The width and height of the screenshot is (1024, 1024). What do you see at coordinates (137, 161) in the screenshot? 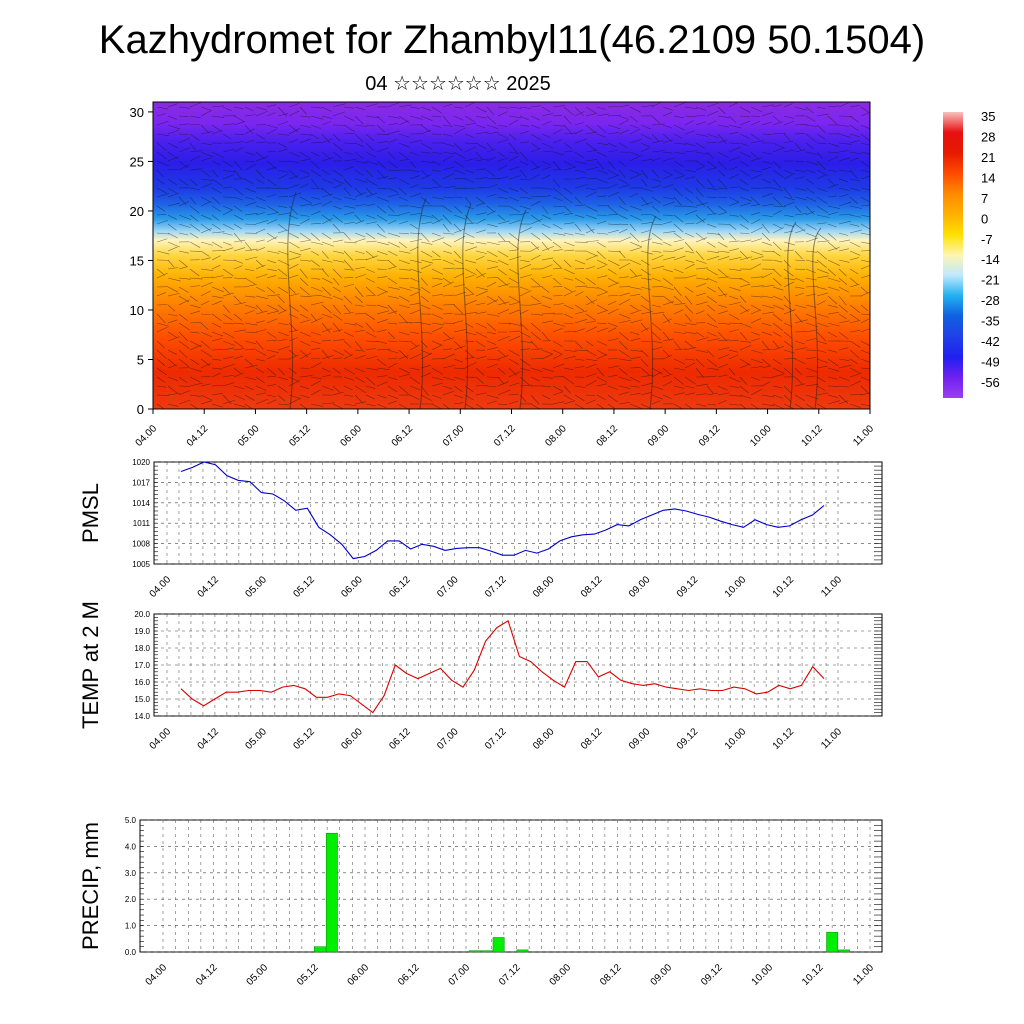
I see `section-ytick-label: 25` at bounding box center [137, 161].